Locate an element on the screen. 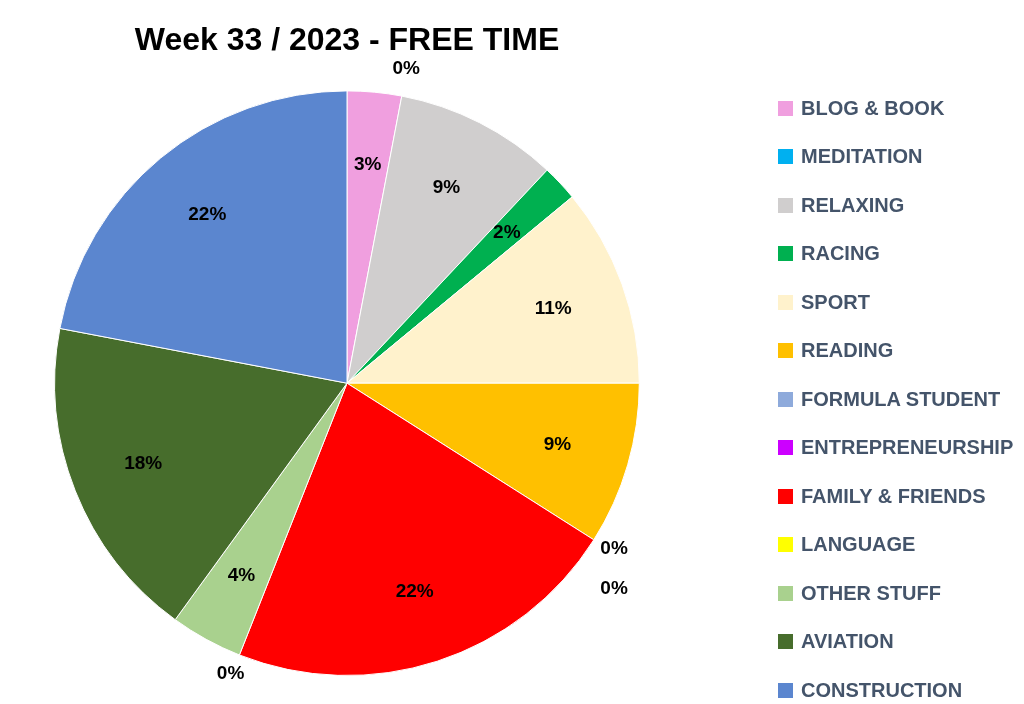 The width and height of the screenshot is (1024, 704). data-label: 2% is located at coordinates (507, 232).